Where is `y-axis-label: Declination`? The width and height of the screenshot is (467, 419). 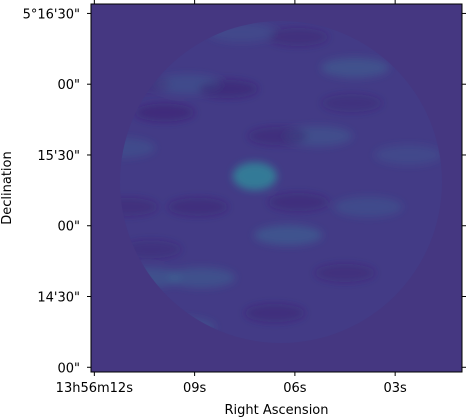 y-axis-label: Declination is located at coordinates (7, 188).